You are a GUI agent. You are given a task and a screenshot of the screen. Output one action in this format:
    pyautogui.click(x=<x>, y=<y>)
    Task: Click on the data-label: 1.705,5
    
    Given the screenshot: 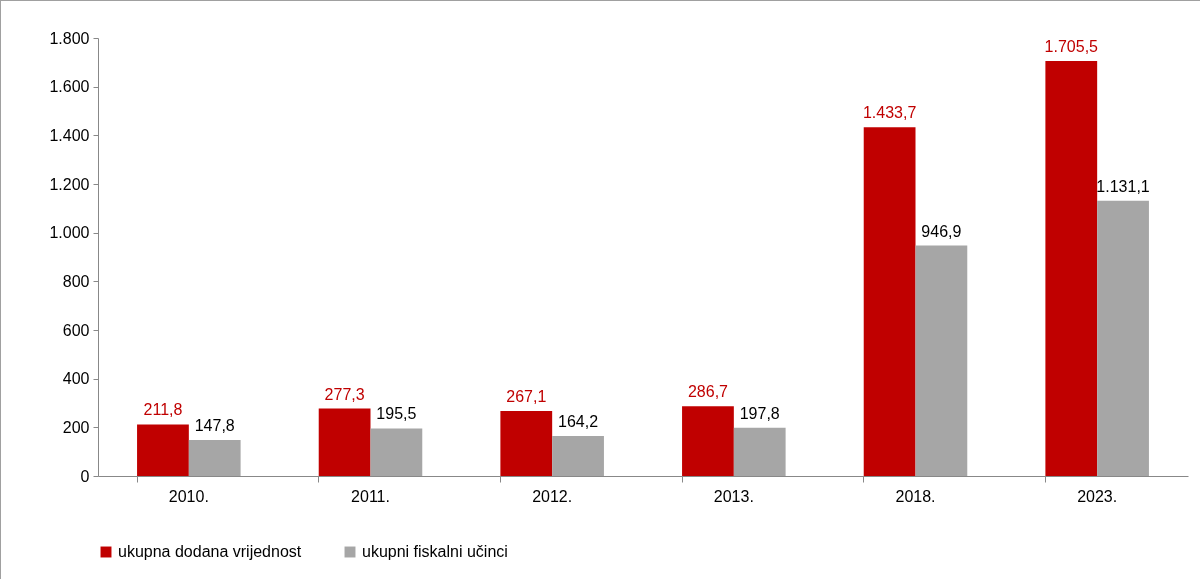 What is the action you would take?
    pyautogui.click(x=1071, y=46)
    